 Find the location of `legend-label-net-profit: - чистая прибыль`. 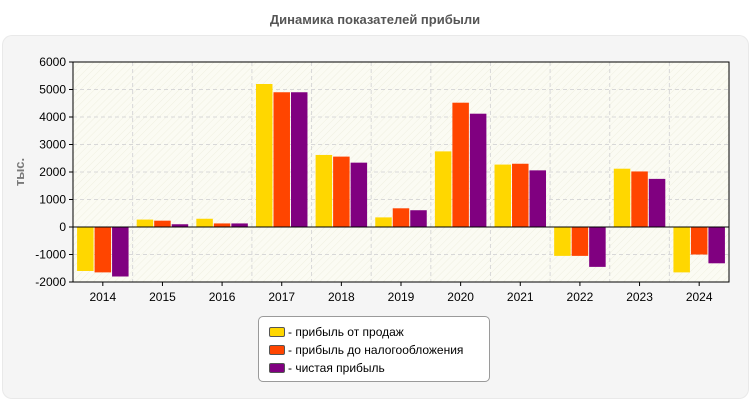

legend-label-net-profit: - чистая прибыль is located at coordinates (336, 368).